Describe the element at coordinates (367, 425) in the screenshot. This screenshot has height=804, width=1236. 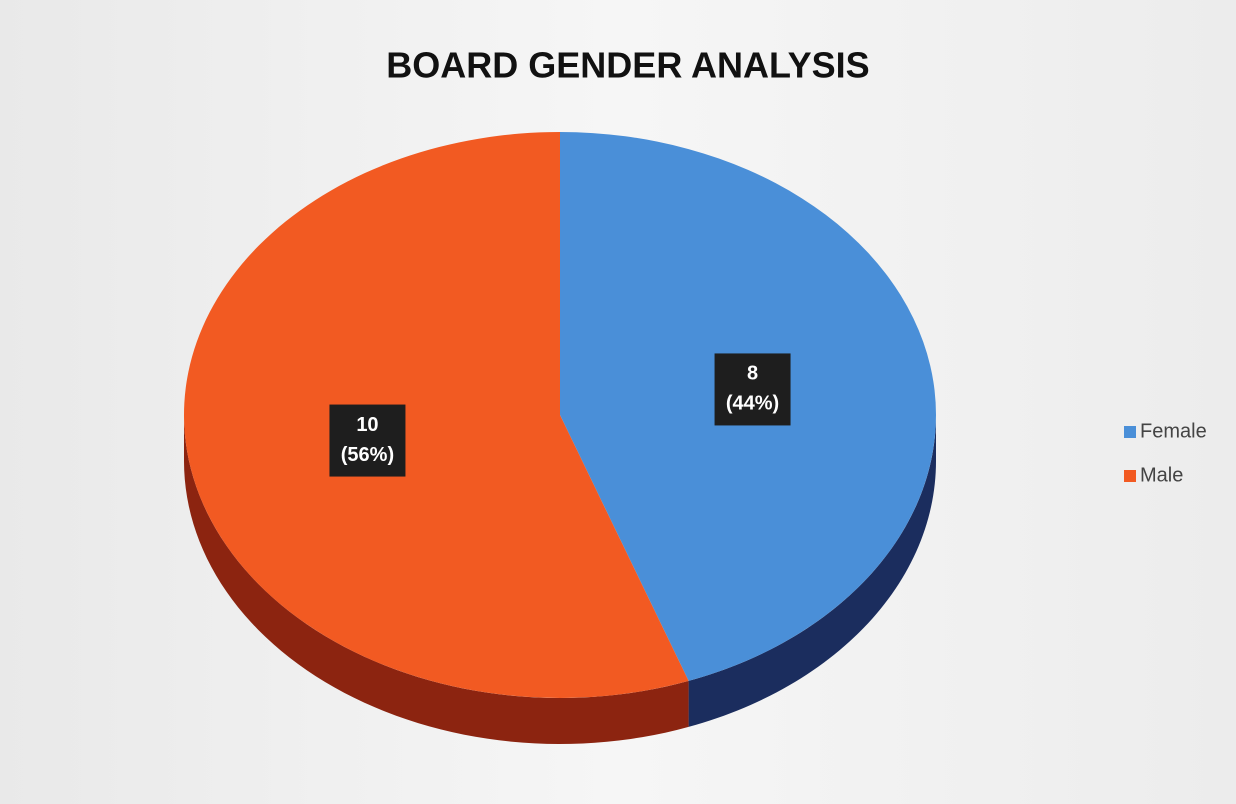
I see `data-label-value: 10` at that location.